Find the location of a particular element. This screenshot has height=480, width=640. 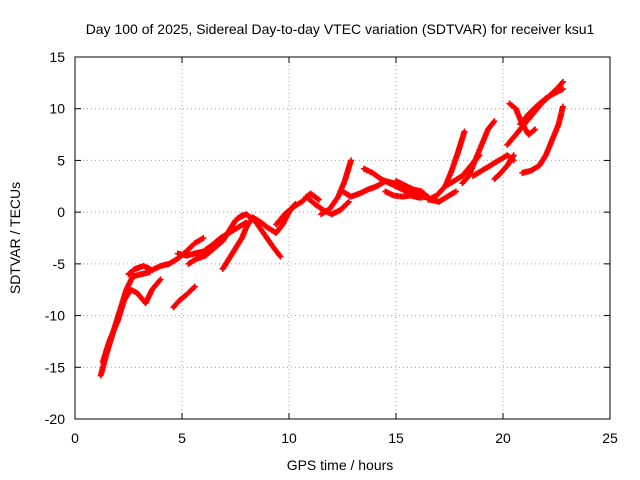

x-tick-label: 0 is located at coordinates (75, 438).